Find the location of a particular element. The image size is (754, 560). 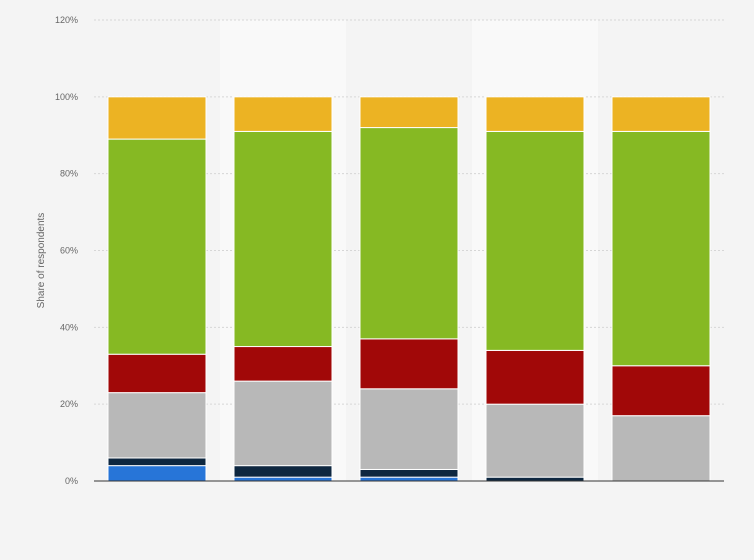

y-tick-label: 80% is located at coordinates (69, 174).